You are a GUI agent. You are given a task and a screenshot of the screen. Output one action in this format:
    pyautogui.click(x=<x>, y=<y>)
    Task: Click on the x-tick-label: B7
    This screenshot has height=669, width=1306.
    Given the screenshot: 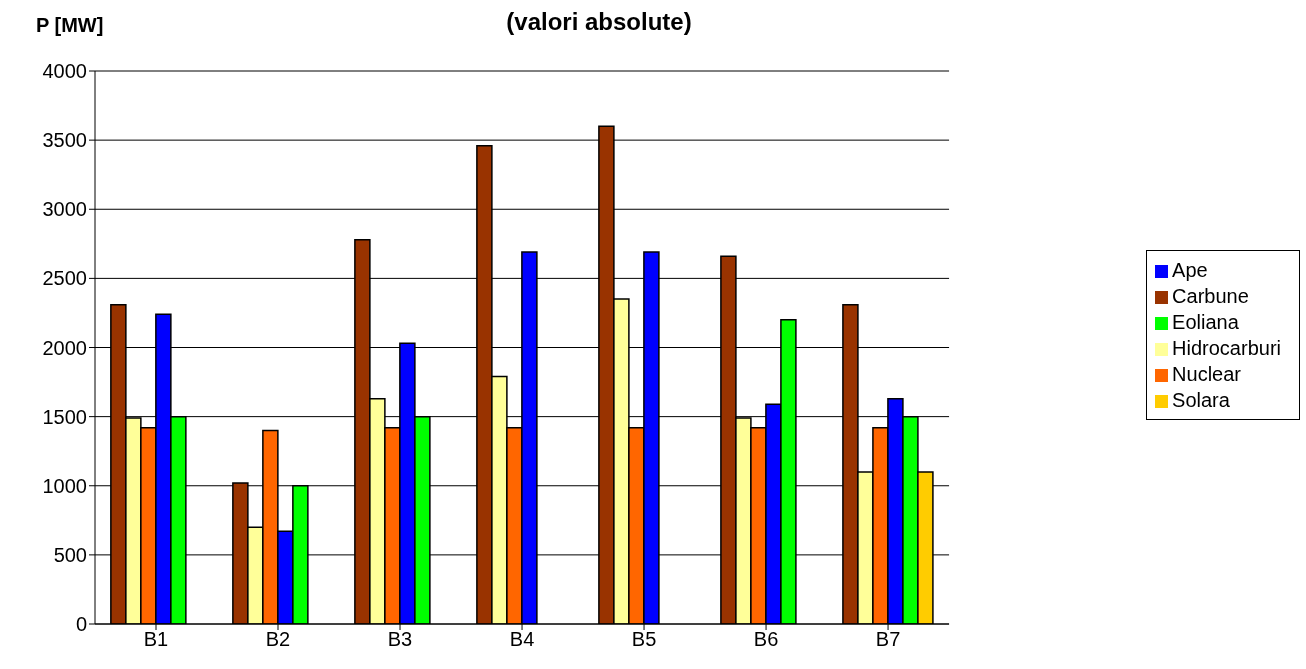 What is the action you would take?
    pyautogui.click(x=888, y=639)
    